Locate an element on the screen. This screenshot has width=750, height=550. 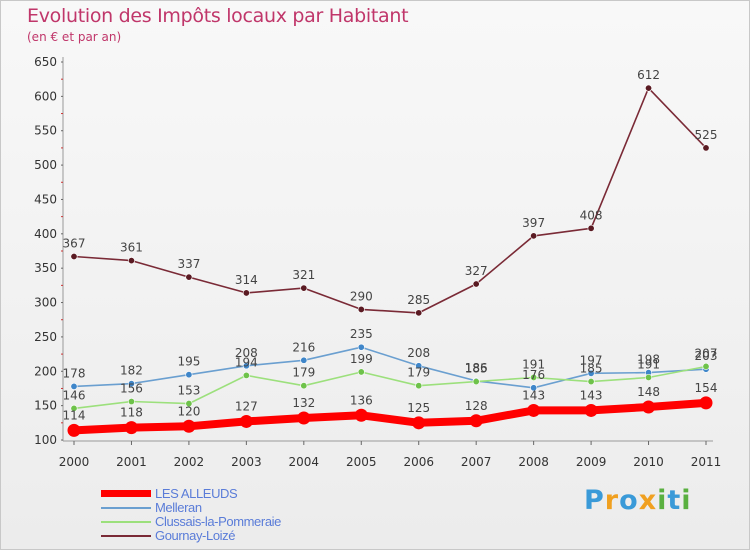
x-tick-label: 2005 is located at coordinates (361, 462).